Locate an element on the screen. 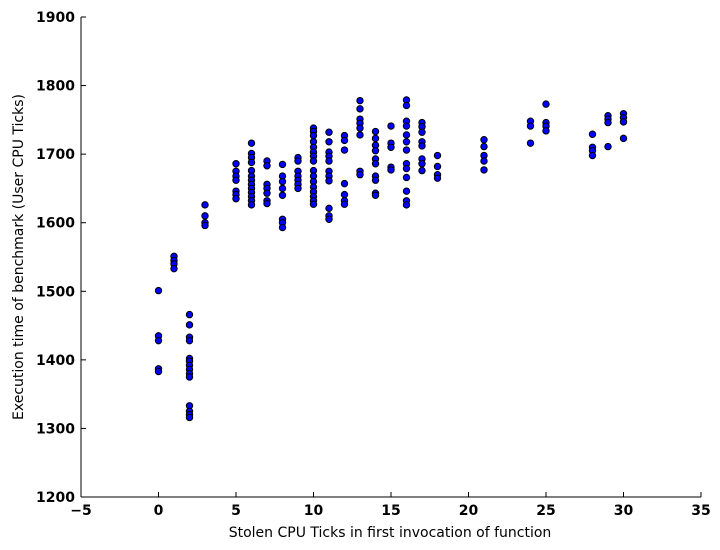 The height and width of the screenshot is (550, 720). y-tick-label: 1600 is located at coordinates (55, 224).